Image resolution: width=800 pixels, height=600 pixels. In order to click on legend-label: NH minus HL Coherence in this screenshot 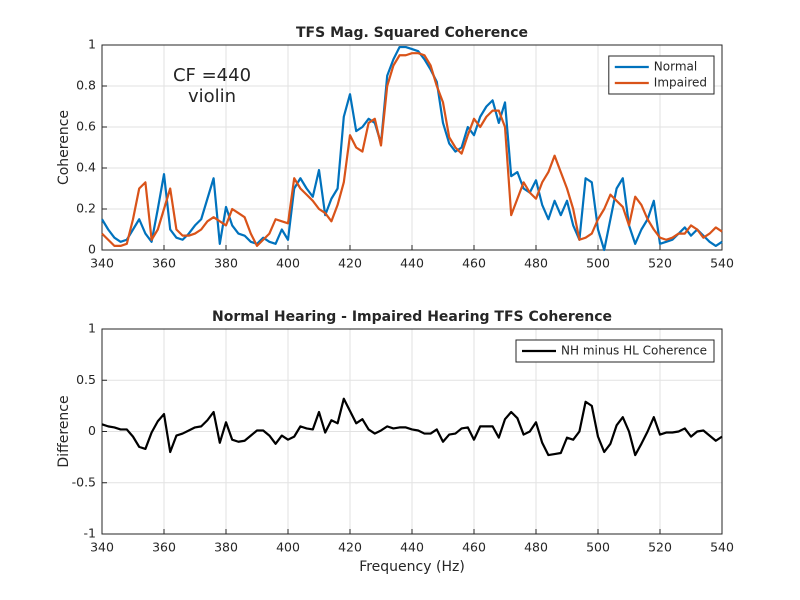, I will do `click(634, 351)`.